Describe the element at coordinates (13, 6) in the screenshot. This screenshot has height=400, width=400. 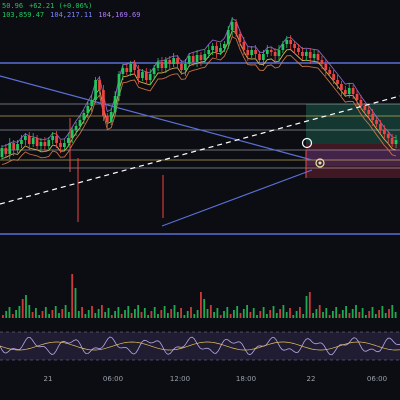
I see `info-value: 50.96` at that location.